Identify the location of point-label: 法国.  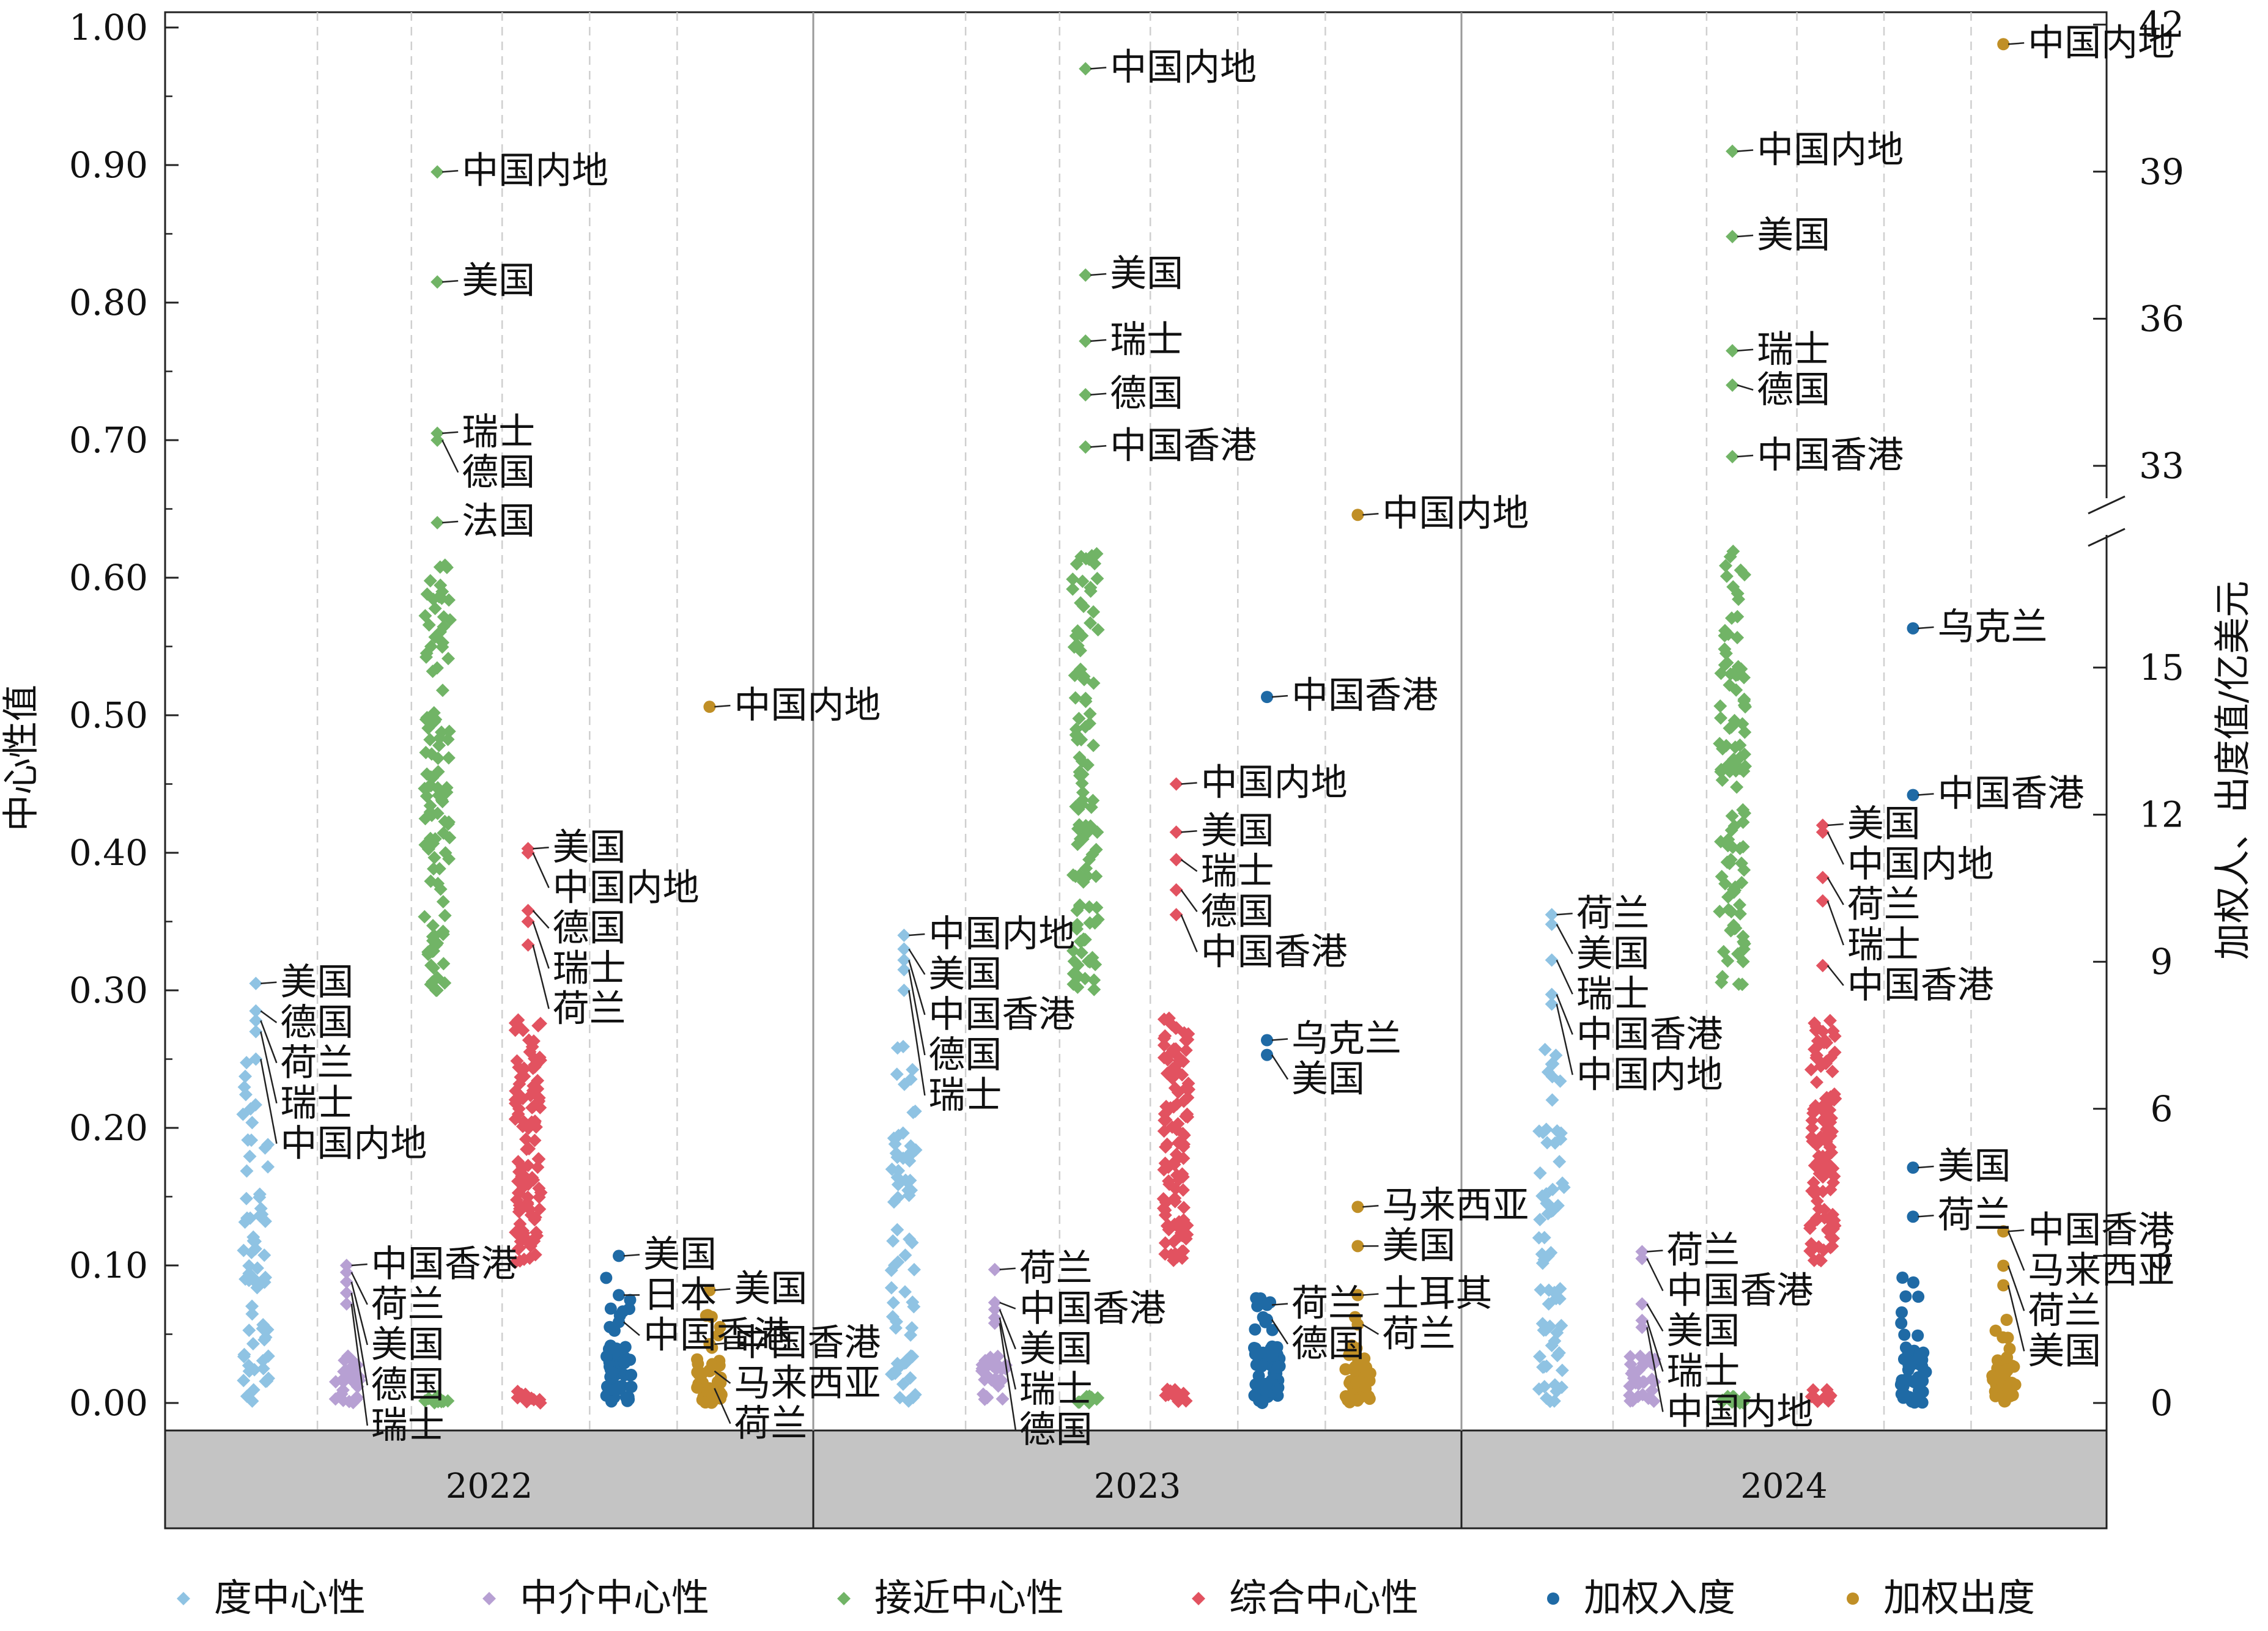
(498, 521).